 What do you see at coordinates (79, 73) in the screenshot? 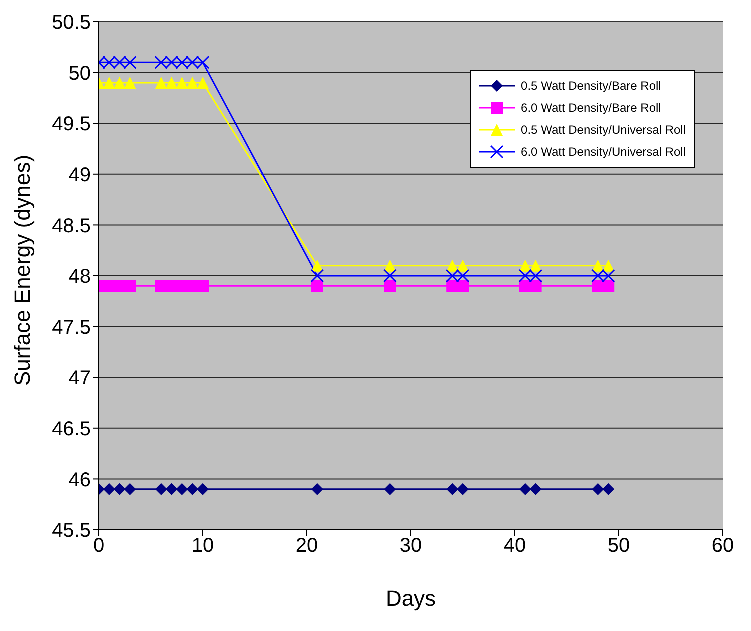
I see `y-tick-label: 50` at bounding box center [79, 73].